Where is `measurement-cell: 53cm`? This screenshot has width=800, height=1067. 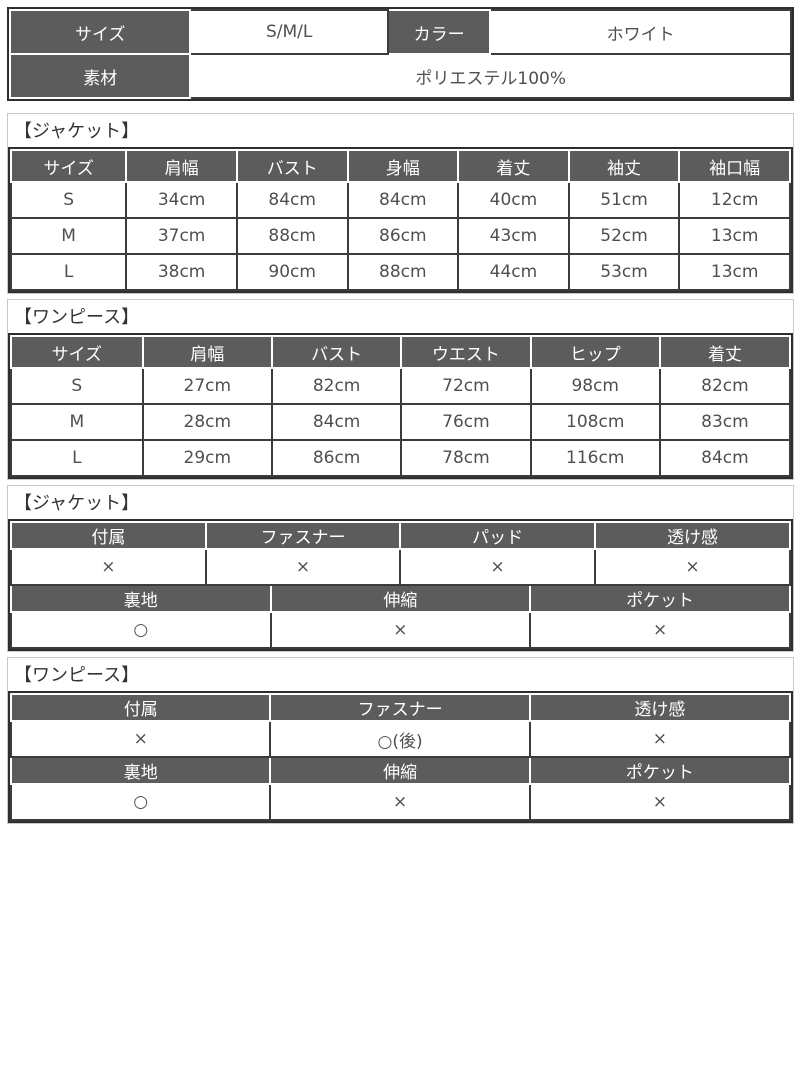 measurement-cell: 53cm is located at coordinates (624, 272).